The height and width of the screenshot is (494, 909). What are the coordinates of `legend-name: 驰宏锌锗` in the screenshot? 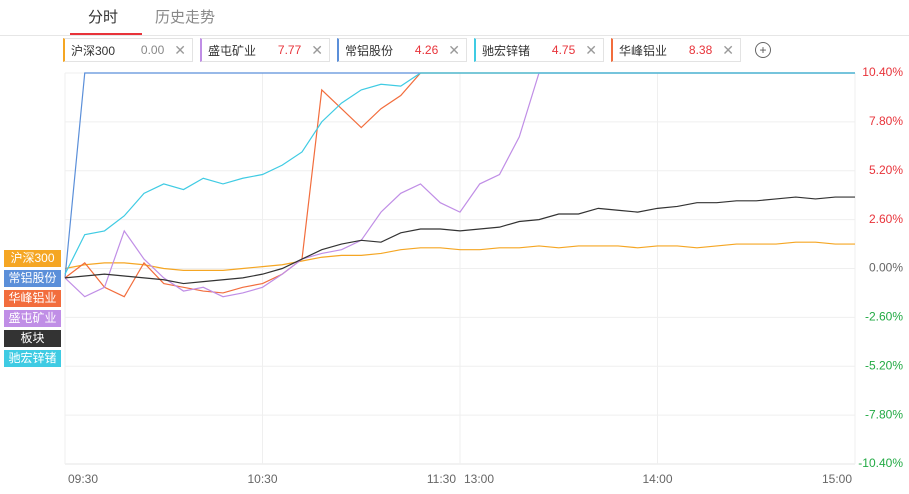 It's located at (506, 50).